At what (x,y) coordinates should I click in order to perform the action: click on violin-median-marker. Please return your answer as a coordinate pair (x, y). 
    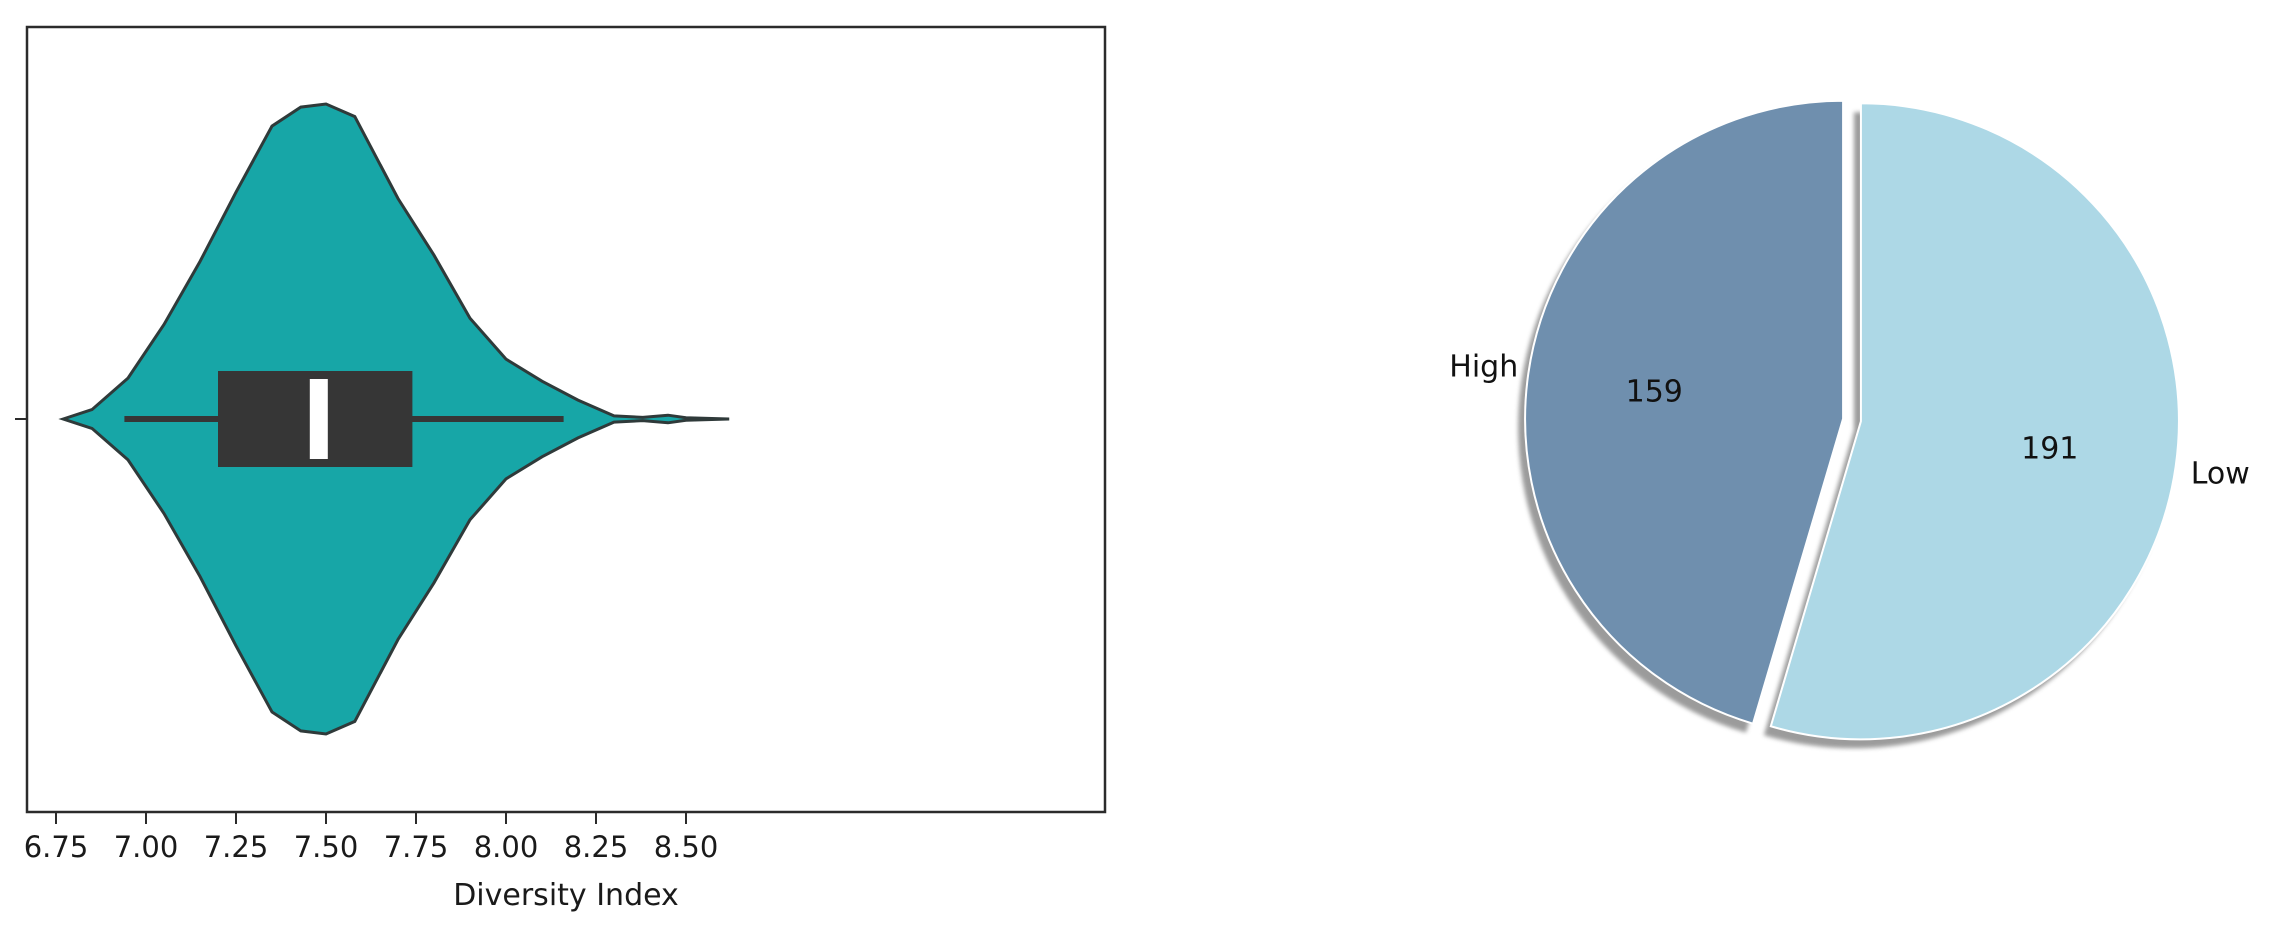
    Looking at the image, I should click on (318, 419).